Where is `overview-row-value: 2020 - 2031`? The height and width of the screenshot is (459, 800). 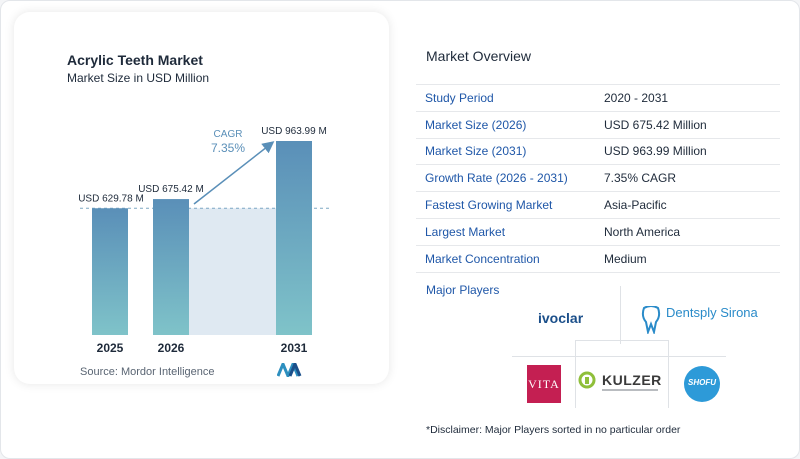
overview-row-value: 2020 - 2031 is located at coordinates (687, 98).